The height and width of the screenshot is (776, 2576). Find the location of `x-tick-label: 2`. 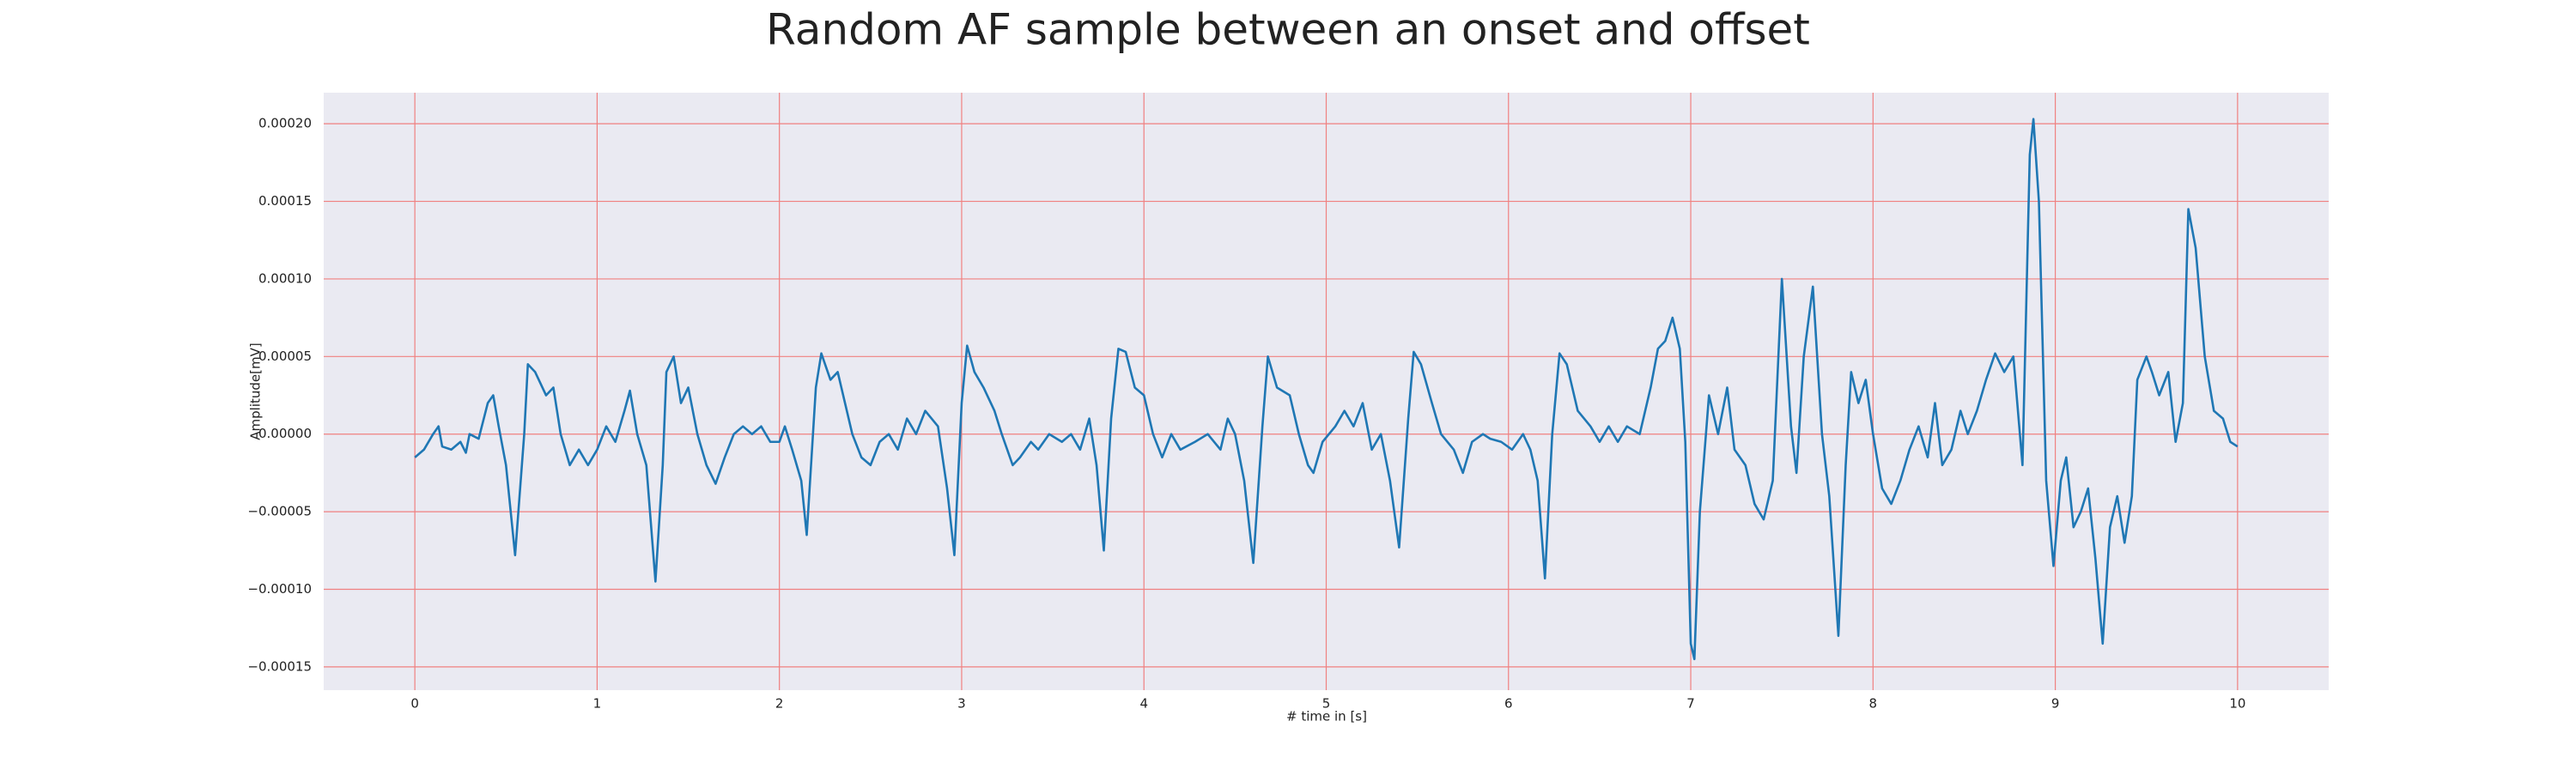

x-tick-label: 2 is located at coordinates (779, 704).